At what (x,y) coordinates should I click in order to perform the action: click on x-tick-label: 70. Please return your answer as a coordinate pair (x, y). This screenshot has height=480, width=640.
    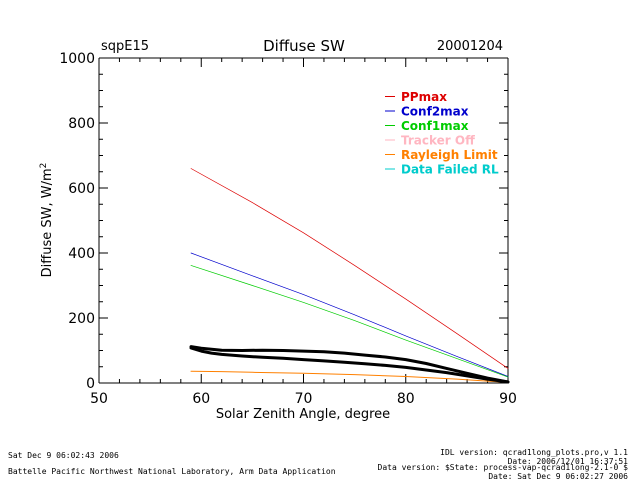
    Looking at the image, I should click on (304, 399).